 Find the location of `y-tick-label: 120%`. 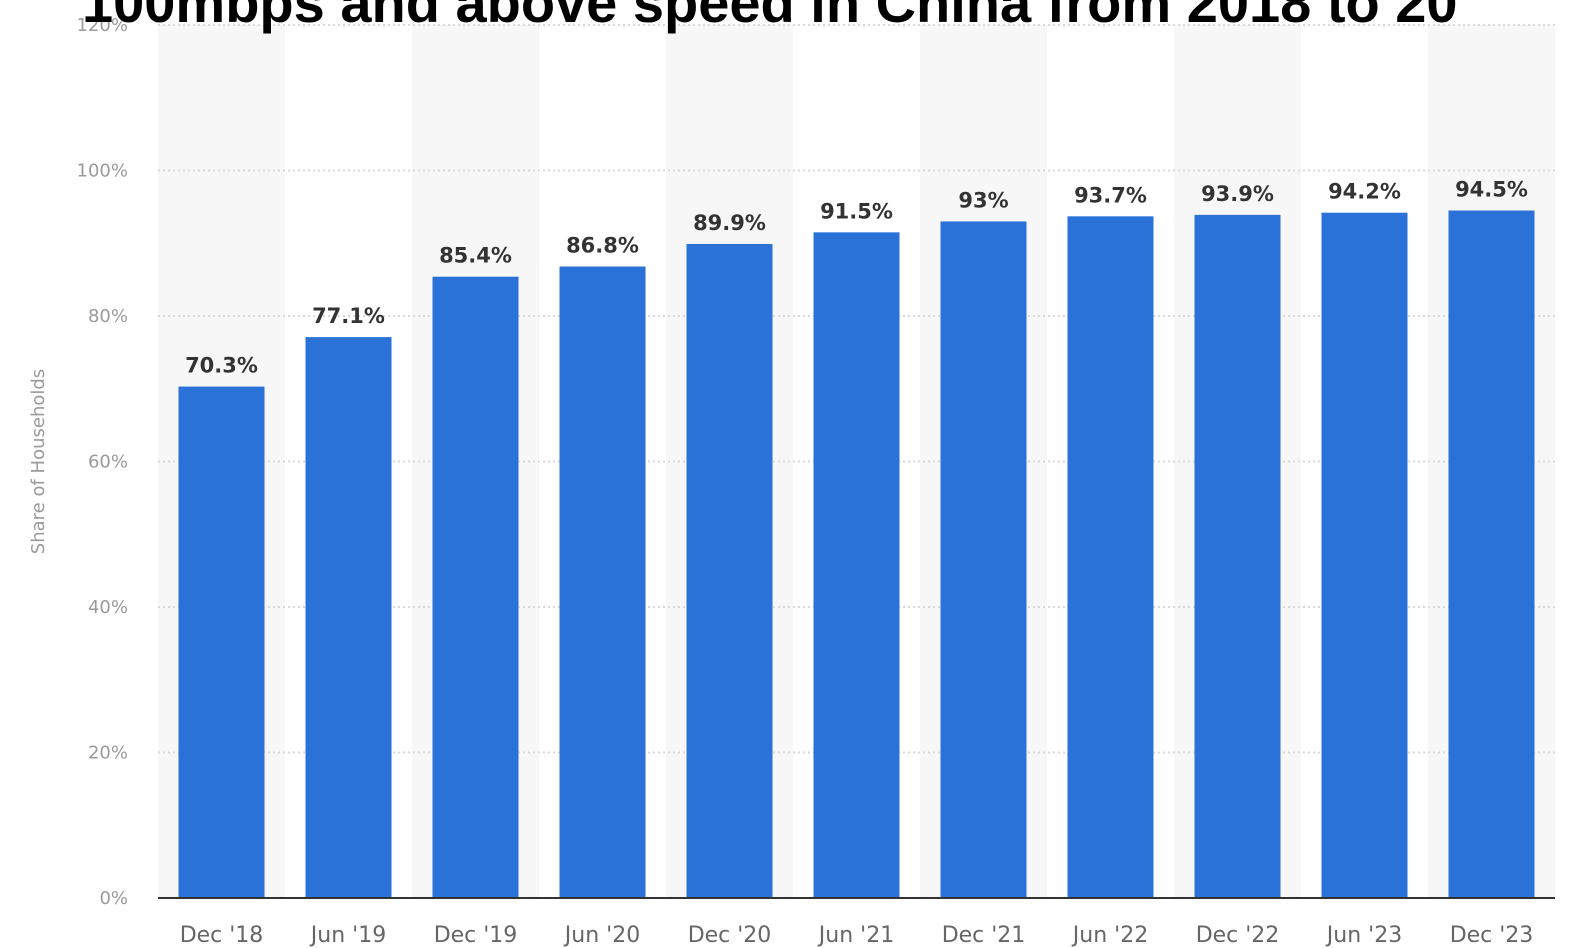

y-tick-label: 120% is located at coordinates (102, 25).